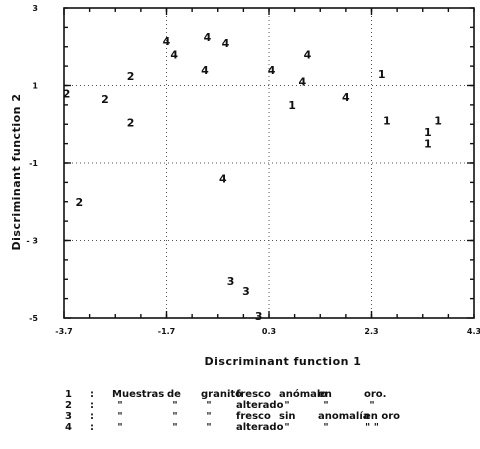  I want to click on y-tick-labels: 3 1 -1 - 3 -5, so click(32, 163).